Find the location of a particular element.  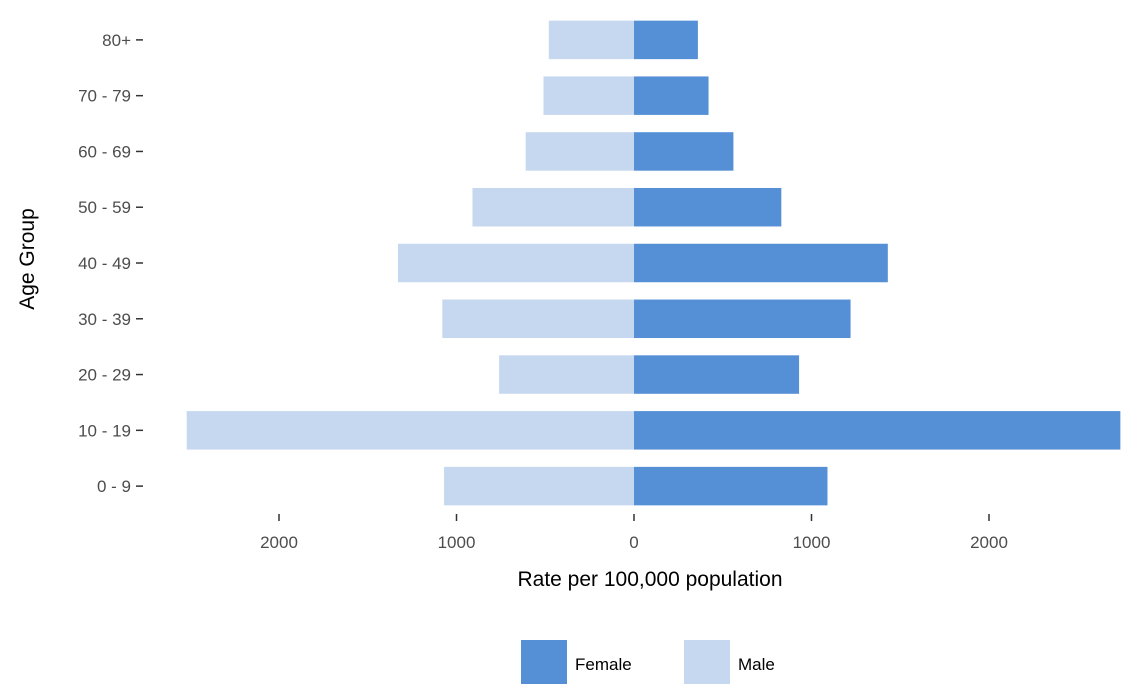

x-axis: 2000 1000 0 1000 2000 is located at coordinates (634, 533).